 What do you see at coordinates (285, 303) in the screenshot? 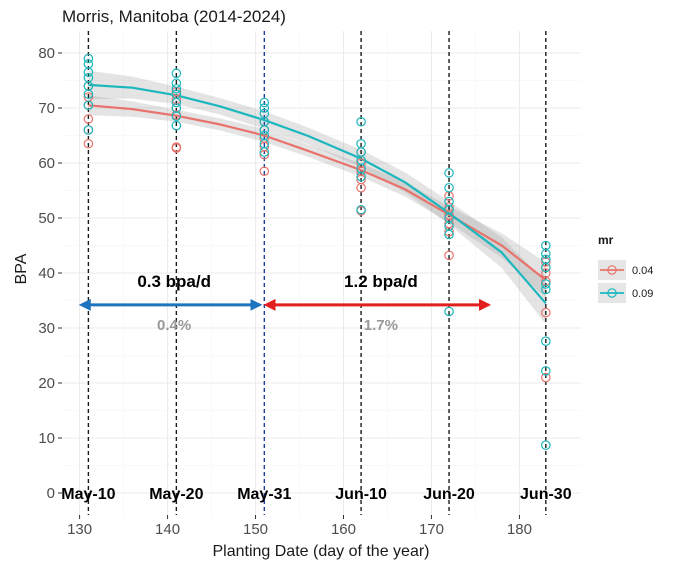
I see `rate-annotations: 0.3 bpa/d 0.4% 1.2 bpa/d 1.7%` at bounding box center [285, 303].